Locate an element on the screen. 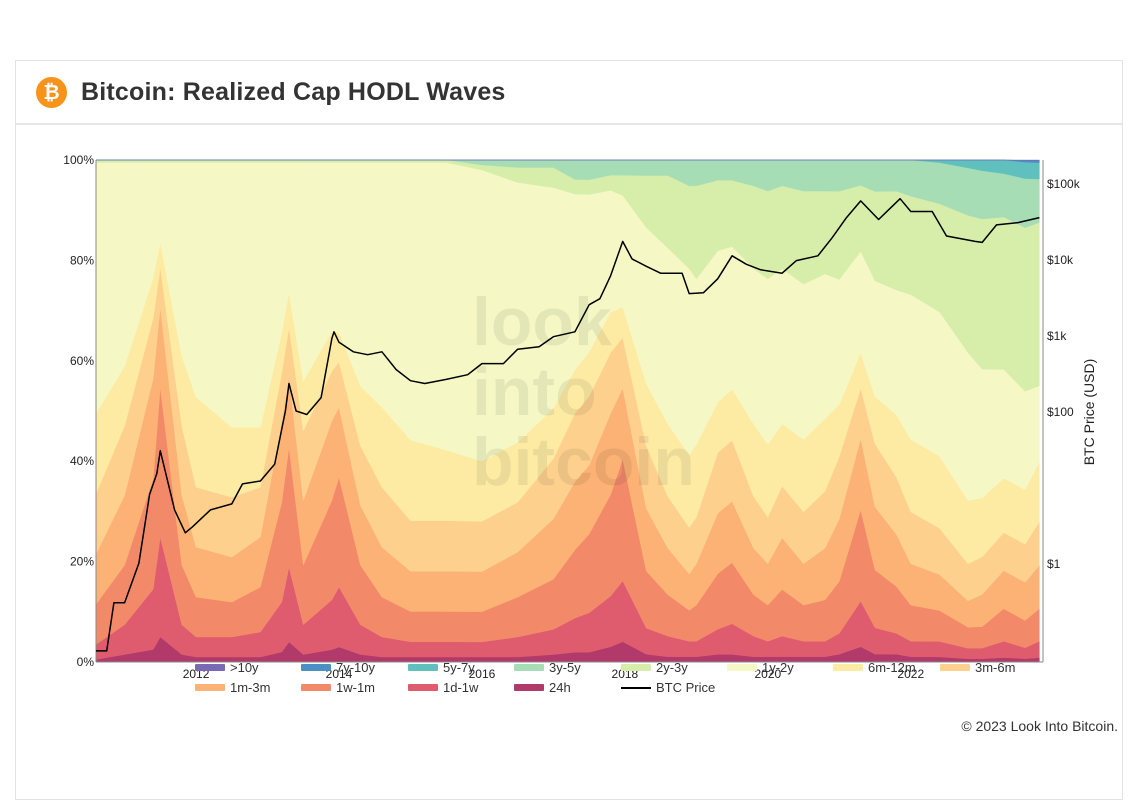 This screenshot has height=805, width=1140. bitcoin-logo-icon: ₿ is located at coordinates (51, 92).